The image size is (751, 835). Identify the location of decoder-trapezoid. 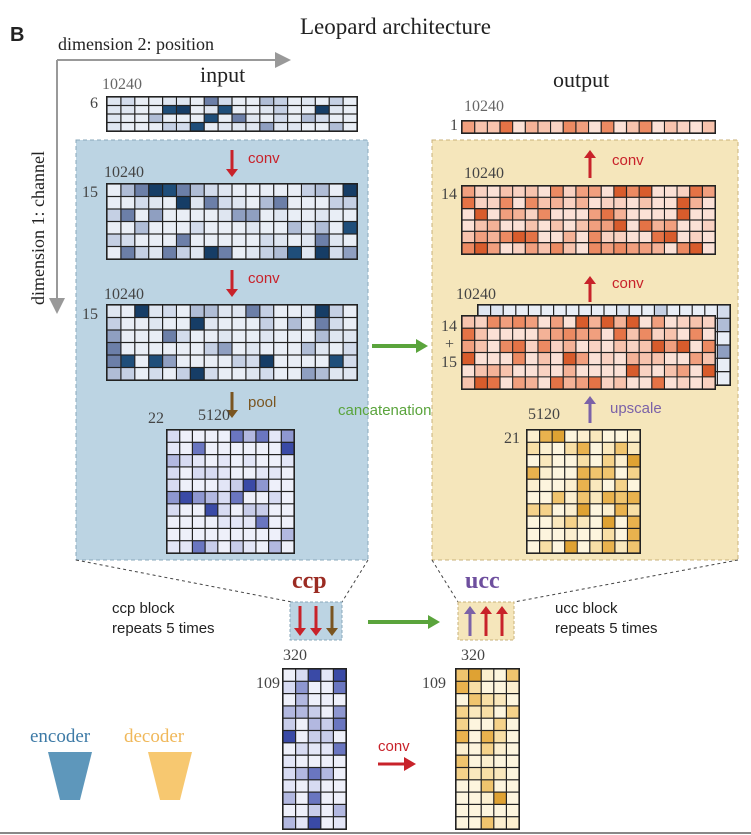
(170, 776).